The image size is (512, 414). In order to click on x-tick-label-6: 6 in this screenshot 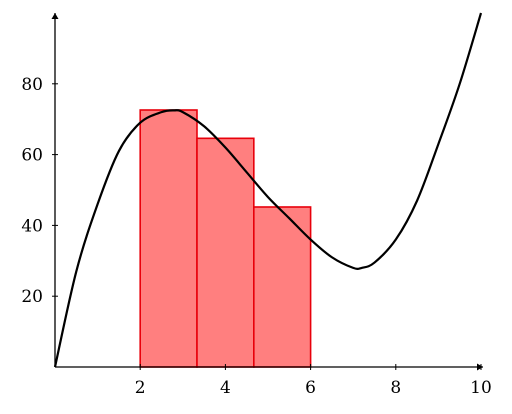, I will do `click(310, 388)`.